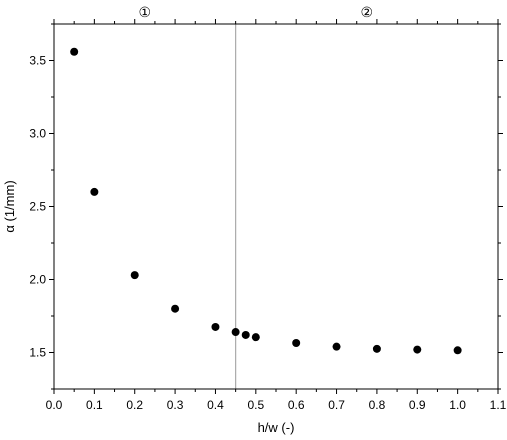 The image size is (507, 440). I want to click on x-tick-label: 0.5, so click(255, 405).